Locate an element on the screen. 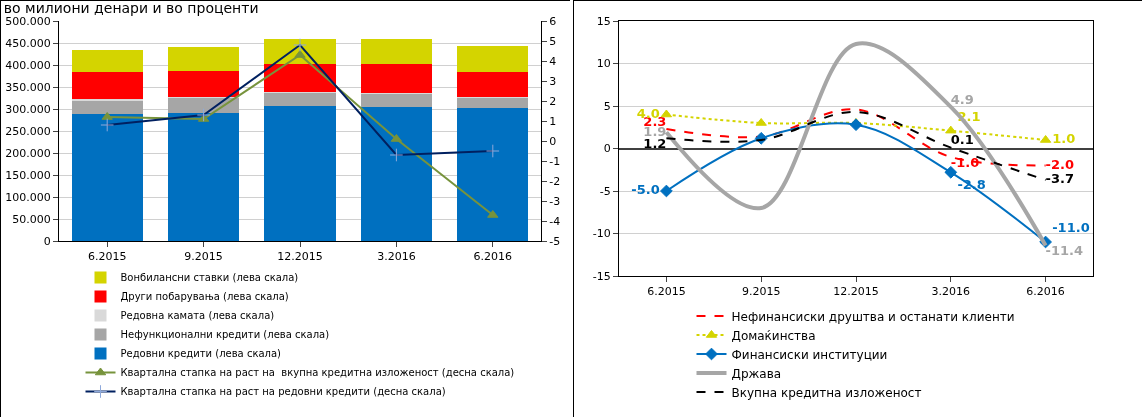 The image size is (1142, 417). y-tick-label: 50.000 is located at coordinates (31, 219).